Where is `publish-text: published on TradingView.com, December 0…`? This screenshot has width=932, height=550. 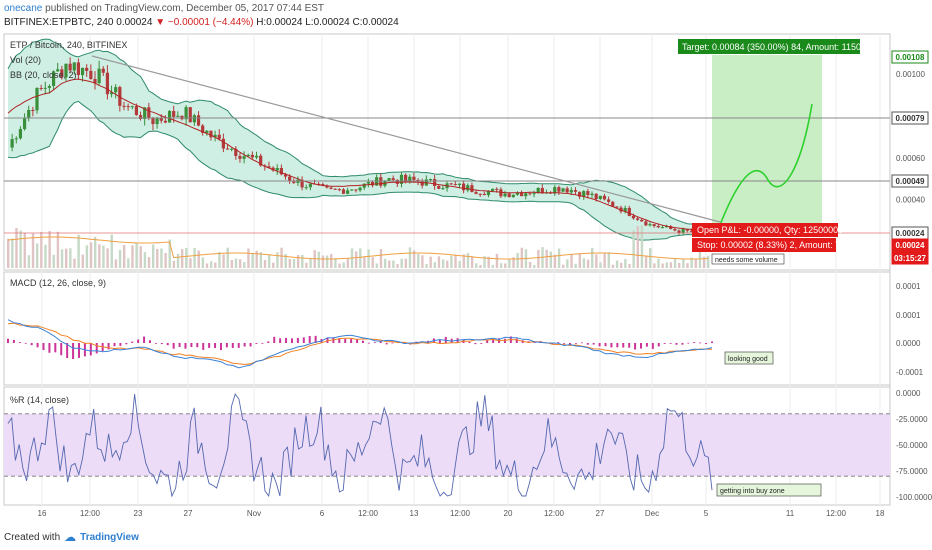 publish-text: published on TradingView.com, December 0… is located at coordinates (185, 8).